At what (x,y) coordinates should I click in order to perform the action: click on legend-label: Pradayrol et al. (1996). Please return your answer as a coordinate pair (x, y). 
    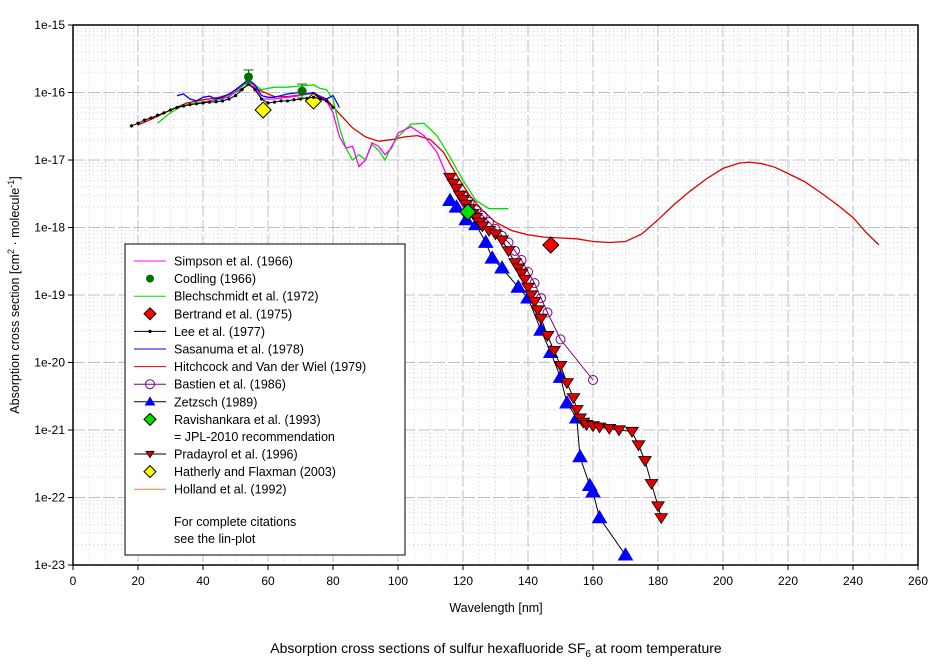
    Looking at the image, I should click on (236, 455).